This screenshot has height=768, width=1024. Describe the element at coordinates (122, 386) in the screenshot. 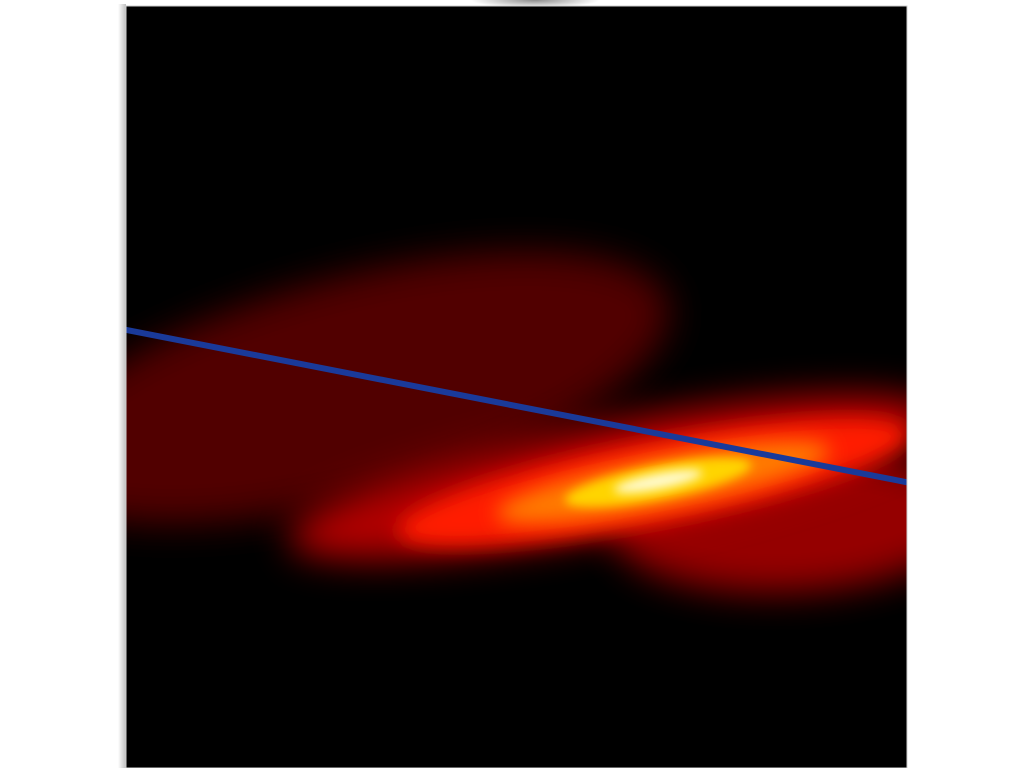

I see `plot-edge-shadow` at that location.